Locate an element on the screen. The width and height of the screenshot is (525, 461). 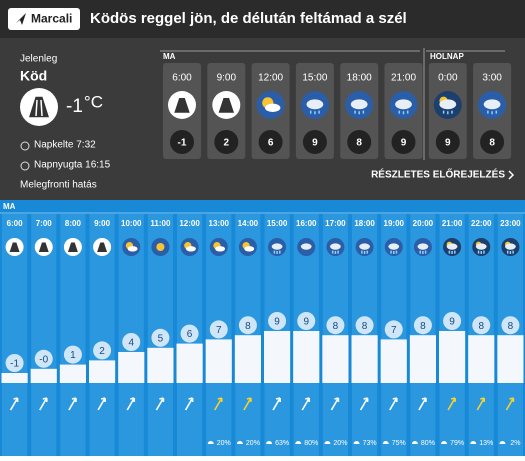
header-bar is located at coordinates (262, 19).